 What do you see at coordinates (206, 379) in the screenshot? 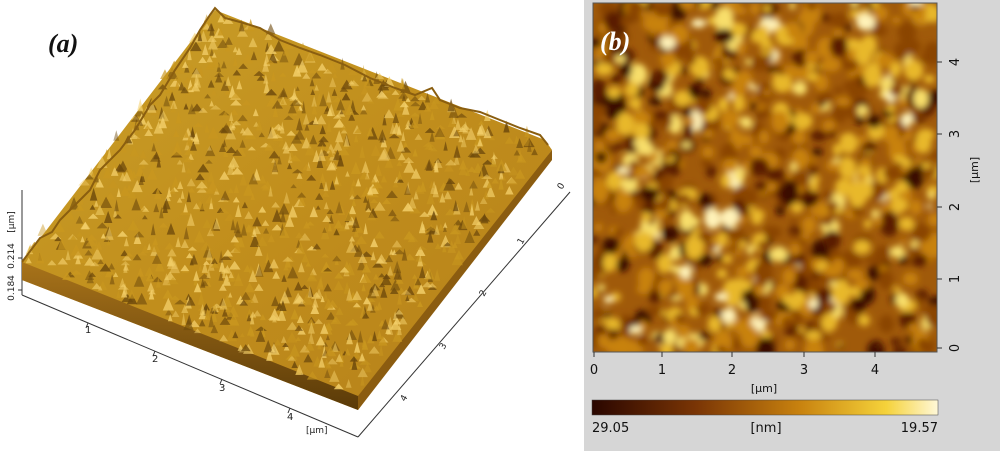
I see `x-axis-front: 1 2 3 4 [µm]` at bounding box center [206, 379].